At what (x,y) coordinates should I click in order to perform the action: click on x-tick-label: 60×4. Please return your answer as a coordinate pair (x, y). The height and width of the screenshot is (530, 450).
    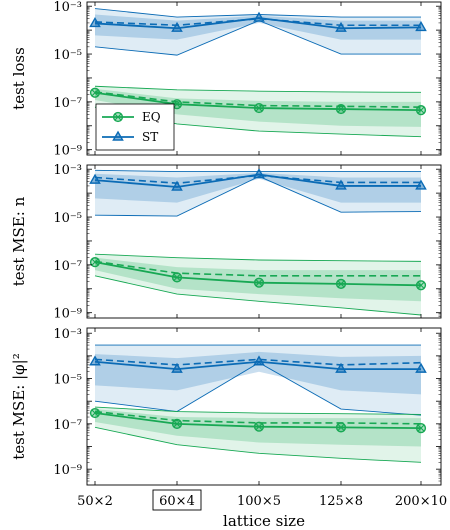
    Looking at the image, I should click on (177, 501).